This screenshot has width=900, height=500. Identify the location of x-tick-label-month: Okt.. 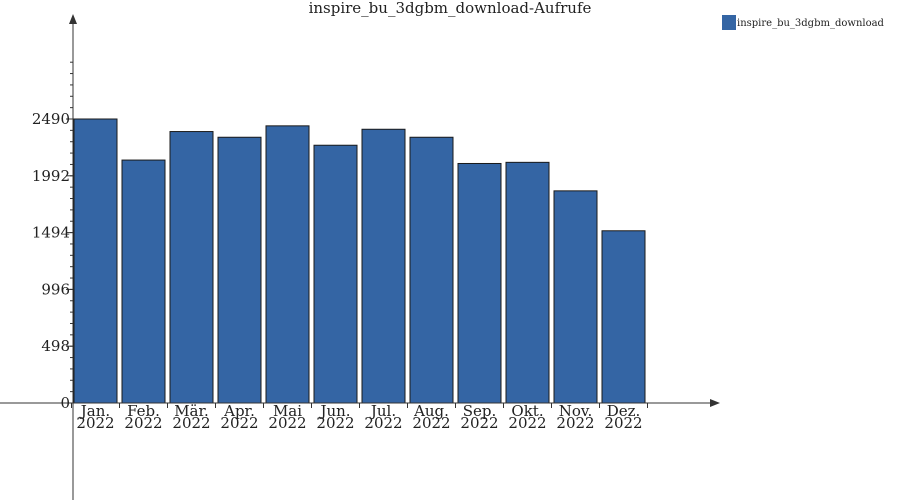
(527, 411).